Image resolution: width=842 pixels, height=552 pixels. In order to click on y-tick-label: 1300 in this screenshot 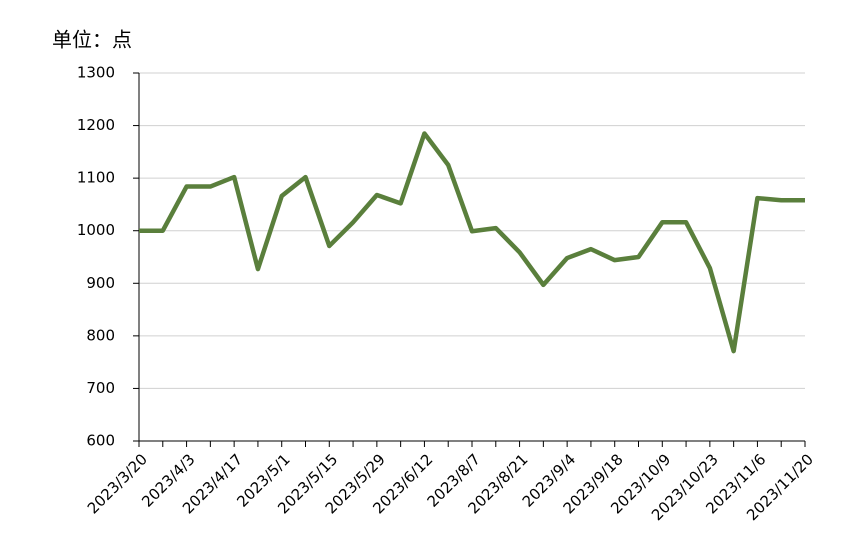, I will do `click(96, 73)`.